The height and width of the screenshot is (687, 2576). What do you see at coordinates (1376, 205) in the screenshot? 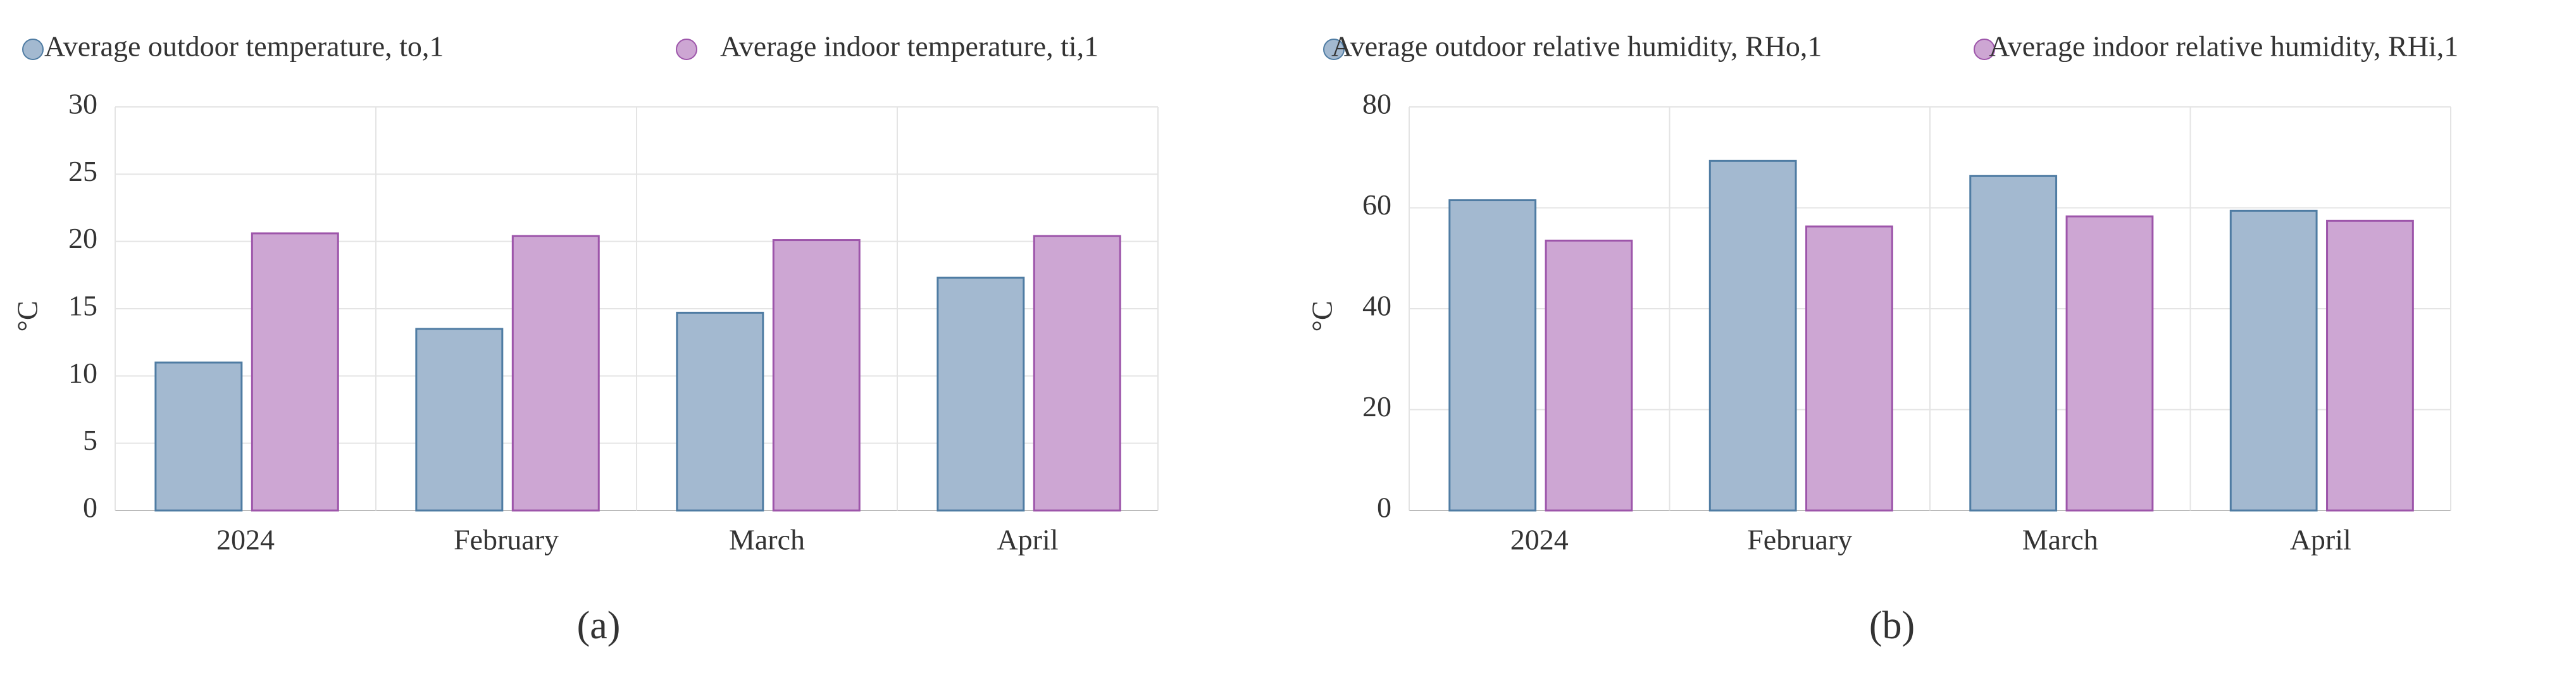
I see `y-tick-label: 60` at bounding box center [1376, 205].